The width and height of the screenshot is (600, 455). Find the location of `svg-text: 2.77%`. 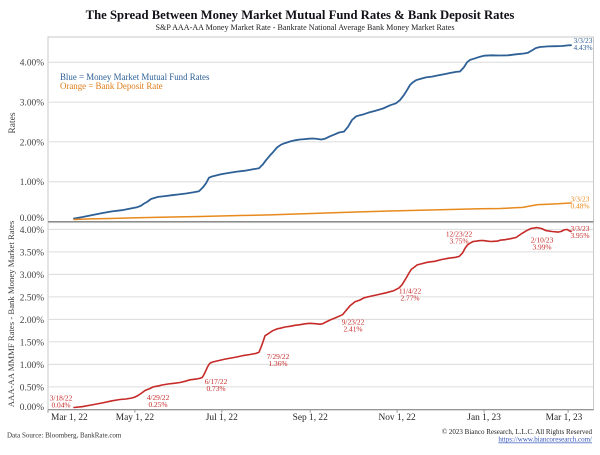

svg-text: 2.77% is located at coordinates (409, 298).